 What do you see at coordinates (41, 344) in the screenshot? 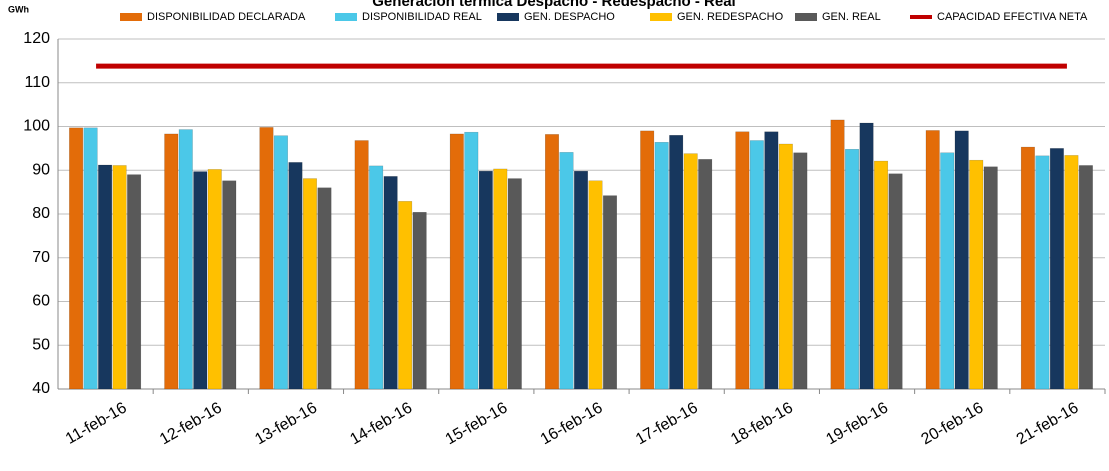
I see `y-tick-label: 50` at bounding box center [41, 344].